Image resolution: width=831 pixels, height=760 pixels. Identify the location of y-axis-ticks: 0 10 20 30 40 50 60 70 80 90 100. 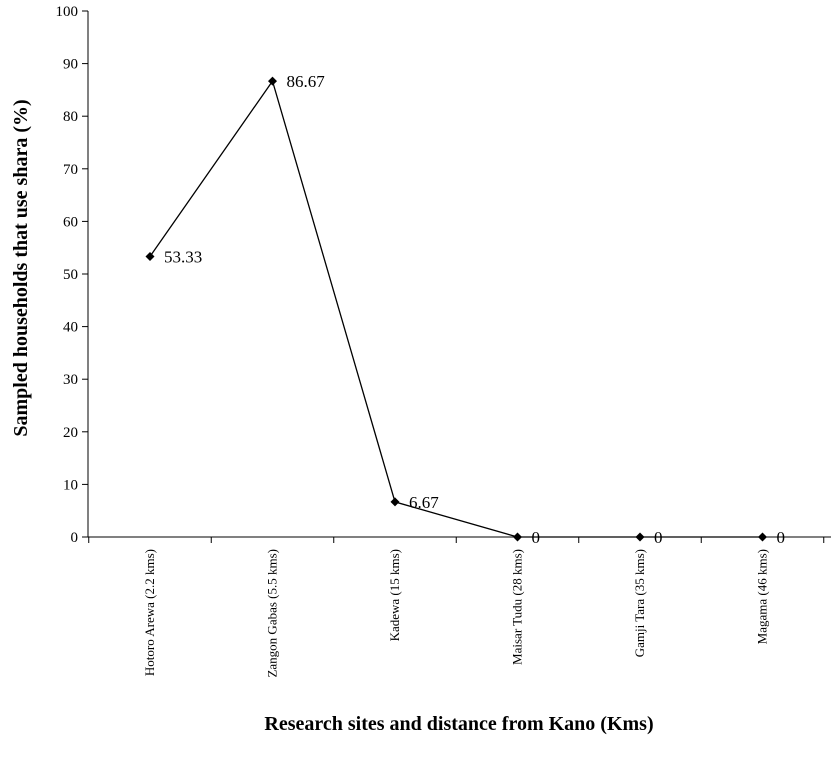
(72, 275).